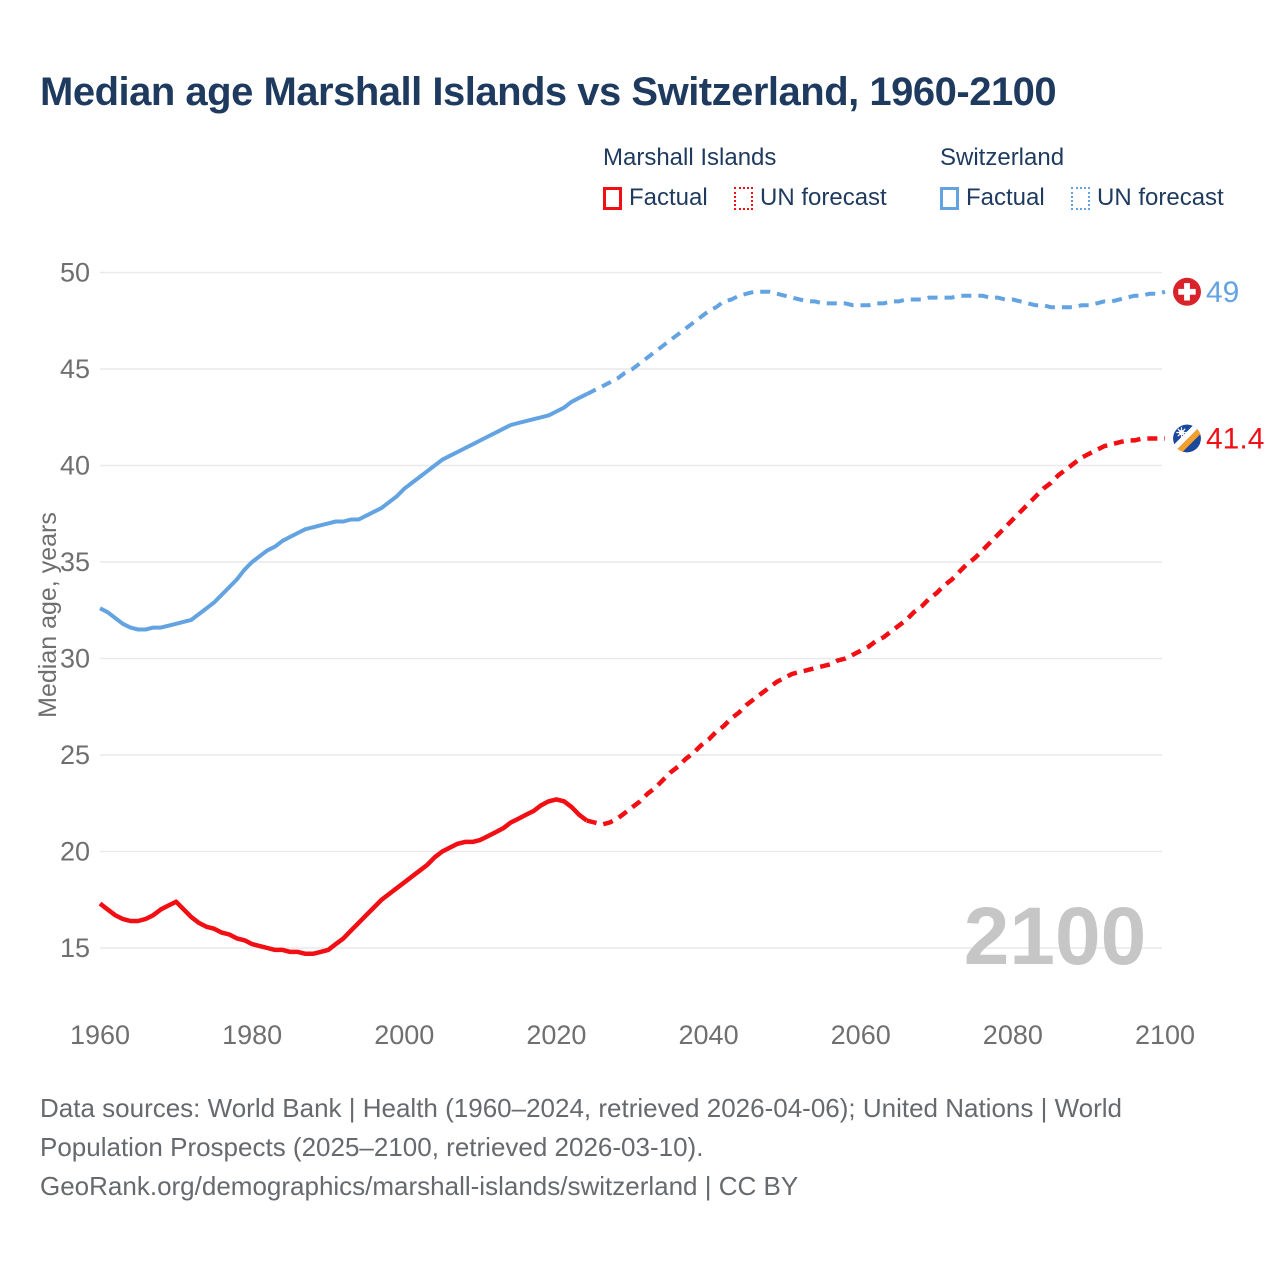  What do you see at coordinates (75, 755) in the screenshot?
I see `y-tick-label: 25` at bounding box center [75, 755].